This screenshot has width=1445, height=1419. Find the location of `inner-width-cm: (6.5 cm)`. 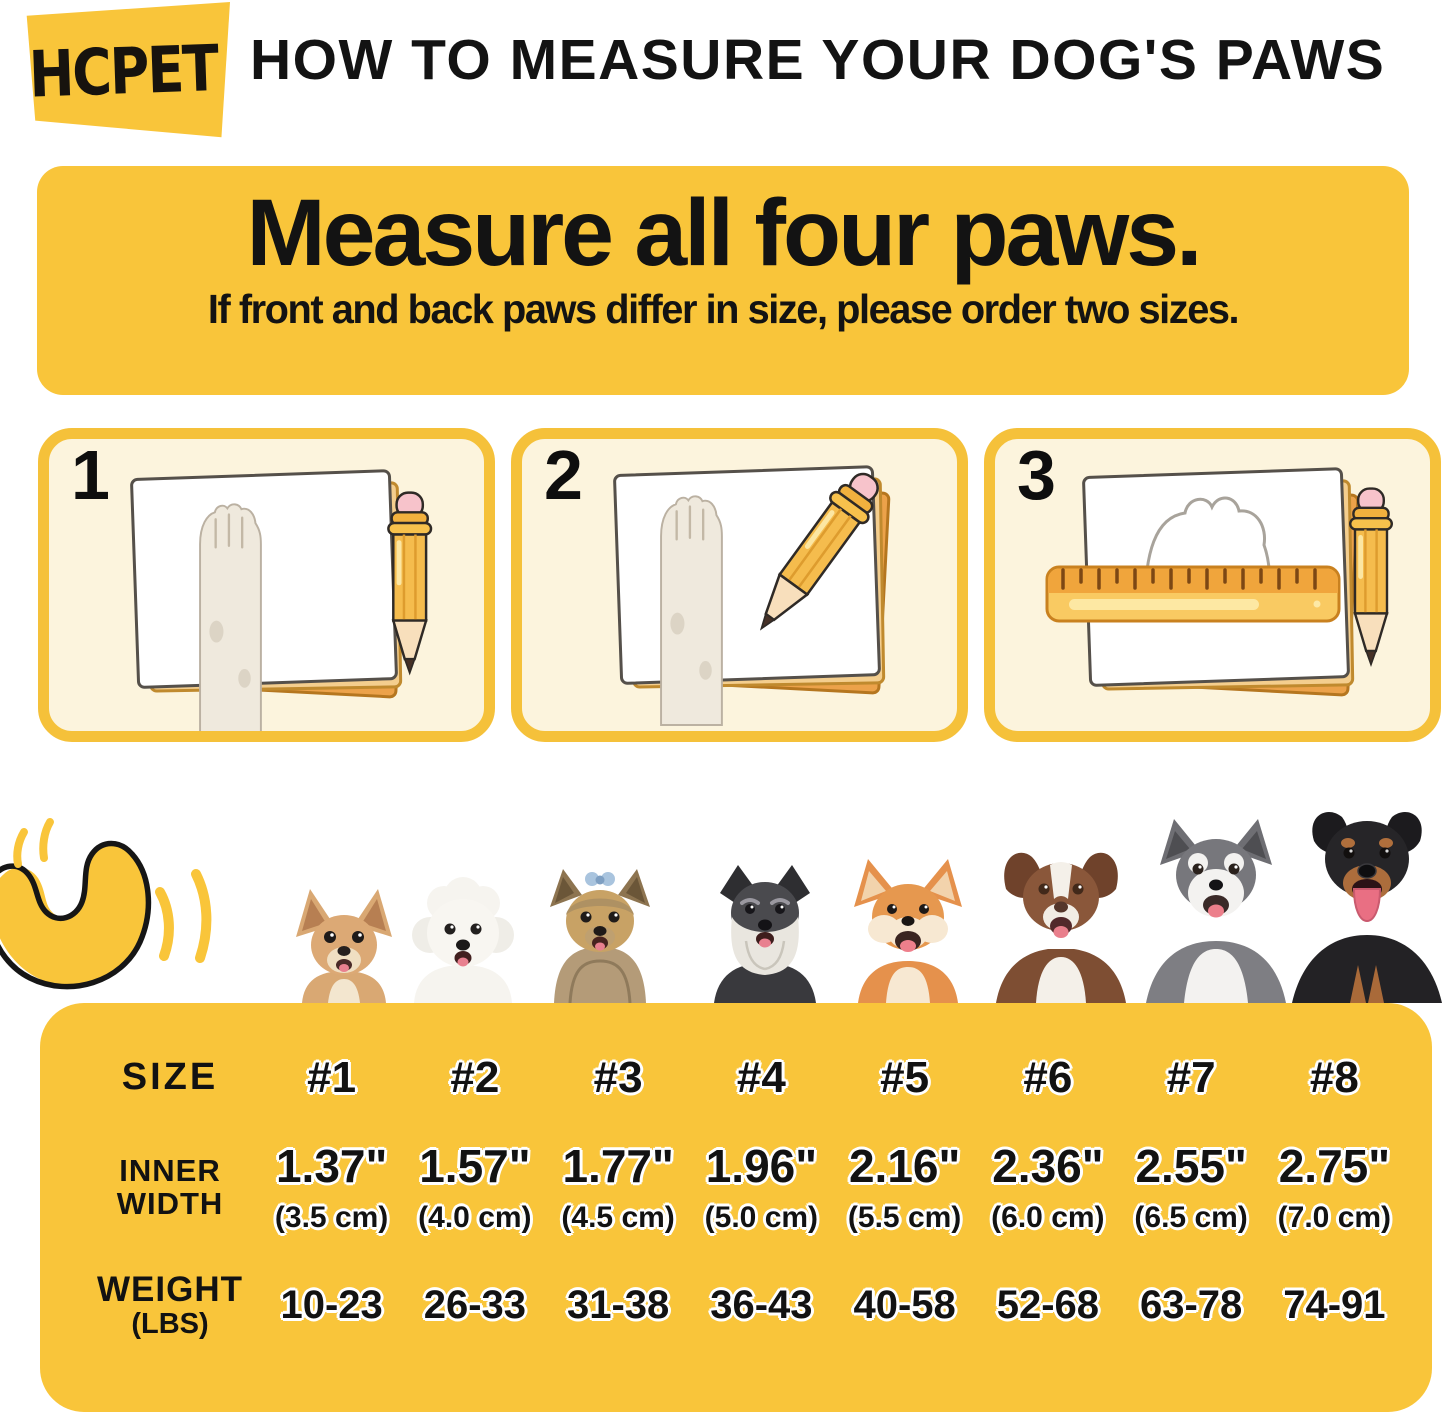

inner-width-cm: (6.5 cm) is located at coordinates (1191, 1217).